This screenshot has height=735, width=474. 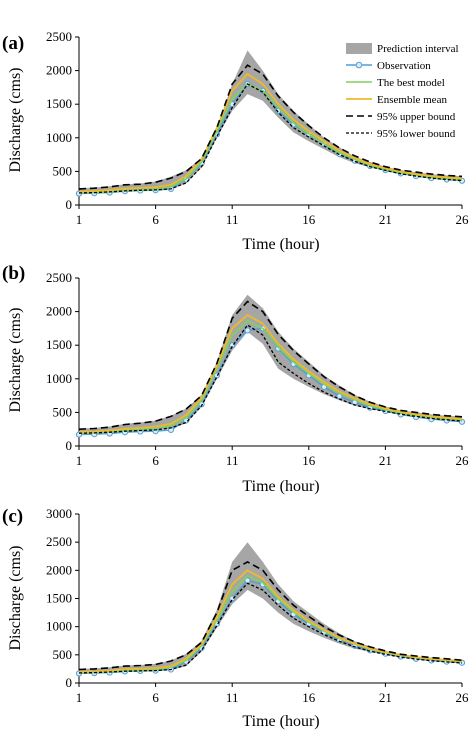 I want to click on panel-c: (c), so click(x=12, y=516).